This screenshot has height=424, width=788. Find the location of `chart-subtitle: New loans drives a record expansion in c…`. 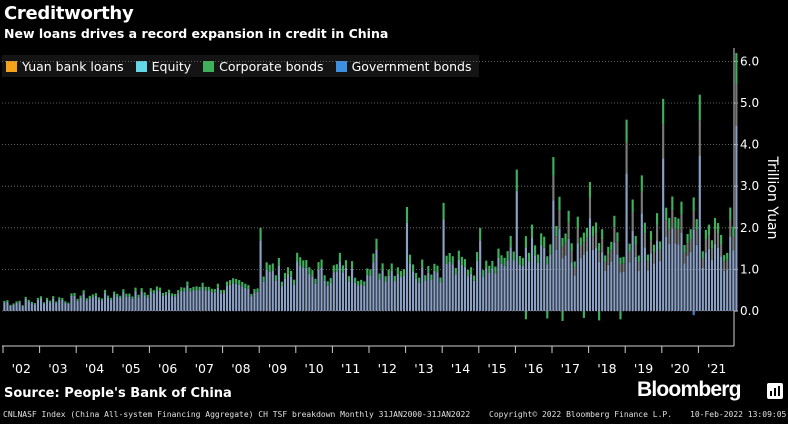

chart-subtitle: New loans drives a record expansion in c… is located at coordinates (196, 33).